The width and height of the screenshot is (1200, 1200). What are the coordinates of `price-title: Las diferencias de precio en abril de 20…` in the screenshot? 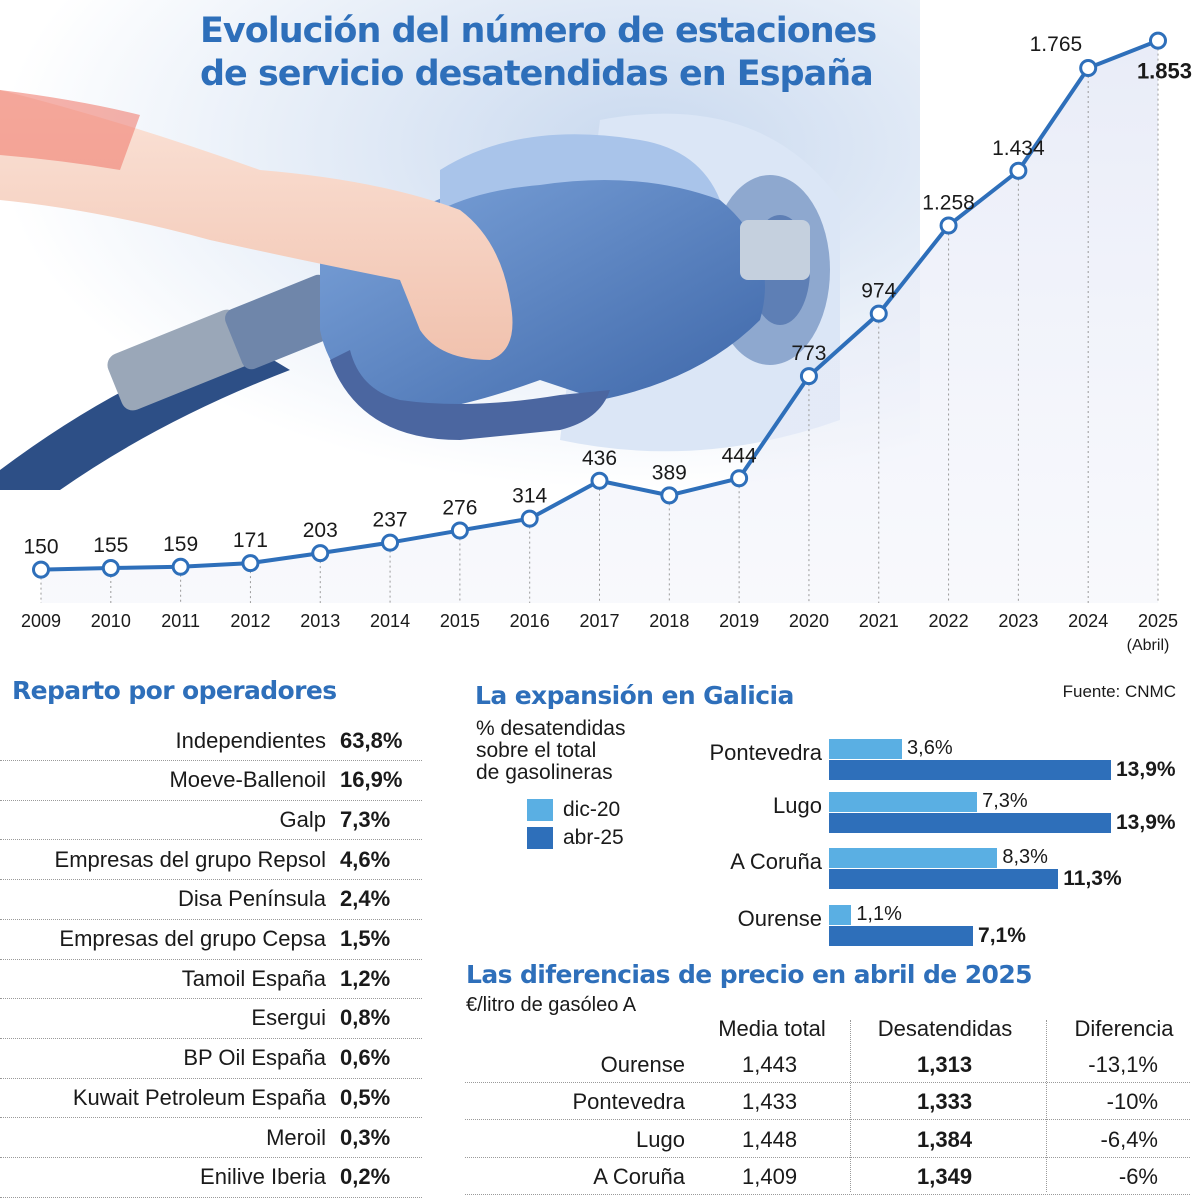 It's located at (749, 974).